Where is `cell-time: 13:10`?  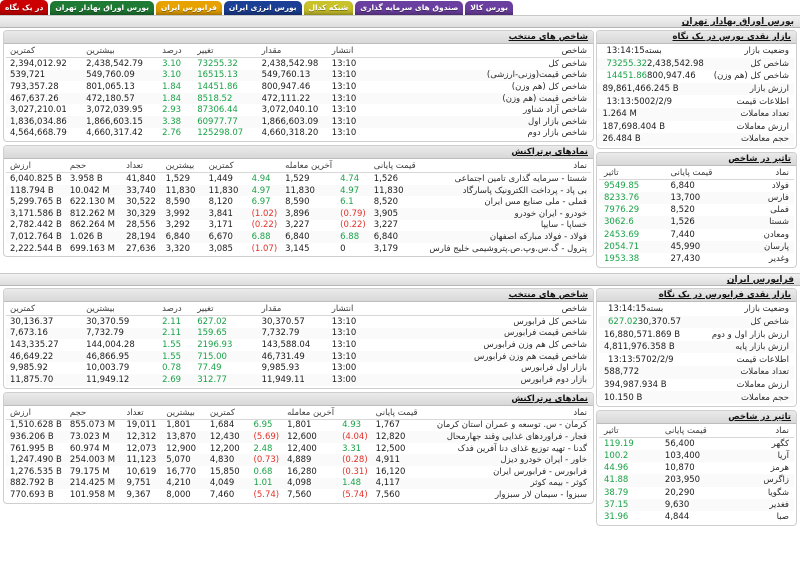 cell-time: 13:10 is located at coordinates (344, 63).